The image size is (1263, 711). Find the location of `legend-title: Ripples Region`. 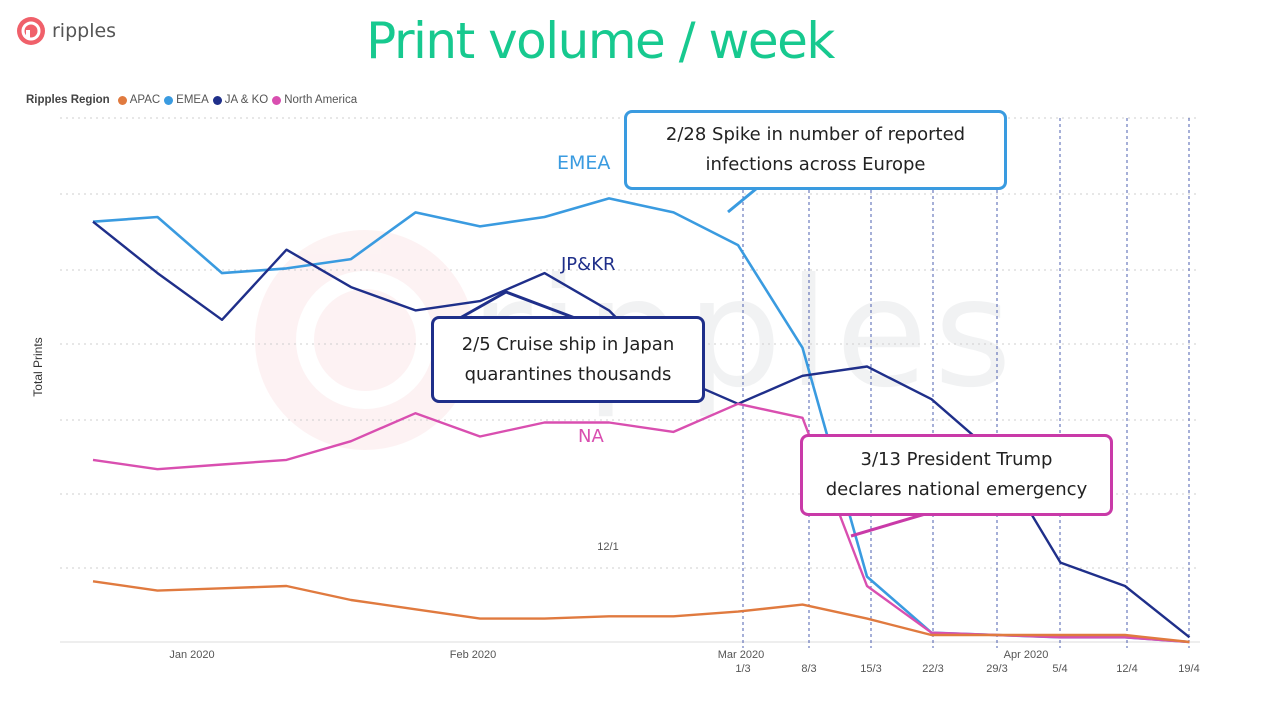

legend-title: Ripples Region is located at coordinates (68, 100).